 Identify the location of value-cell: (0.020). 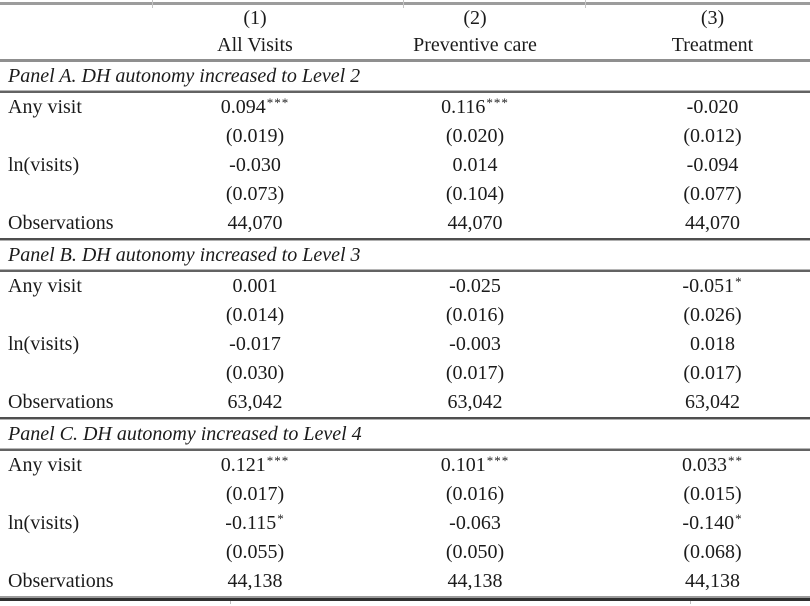
(475, 136).